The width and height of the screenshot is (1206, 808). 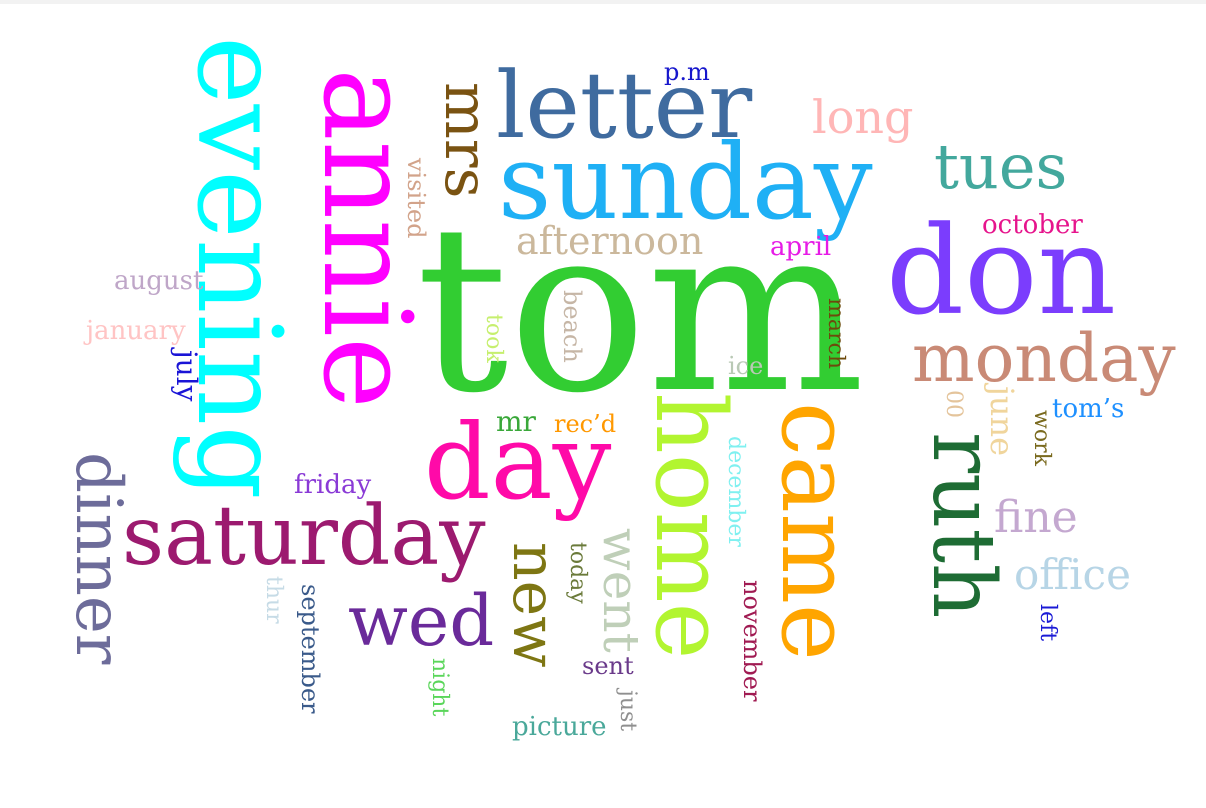 I want to click on word-just: just, so click(x=627, y=711).